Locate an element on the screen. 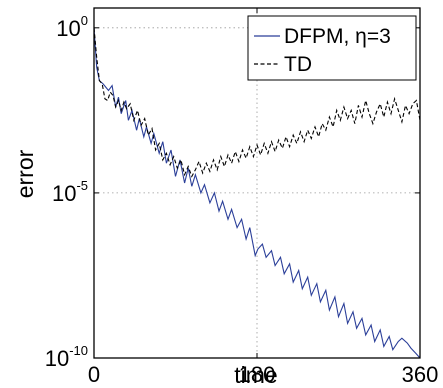 The image size is (443, 388). legend-label: TD is located at coordinates (298, 64).